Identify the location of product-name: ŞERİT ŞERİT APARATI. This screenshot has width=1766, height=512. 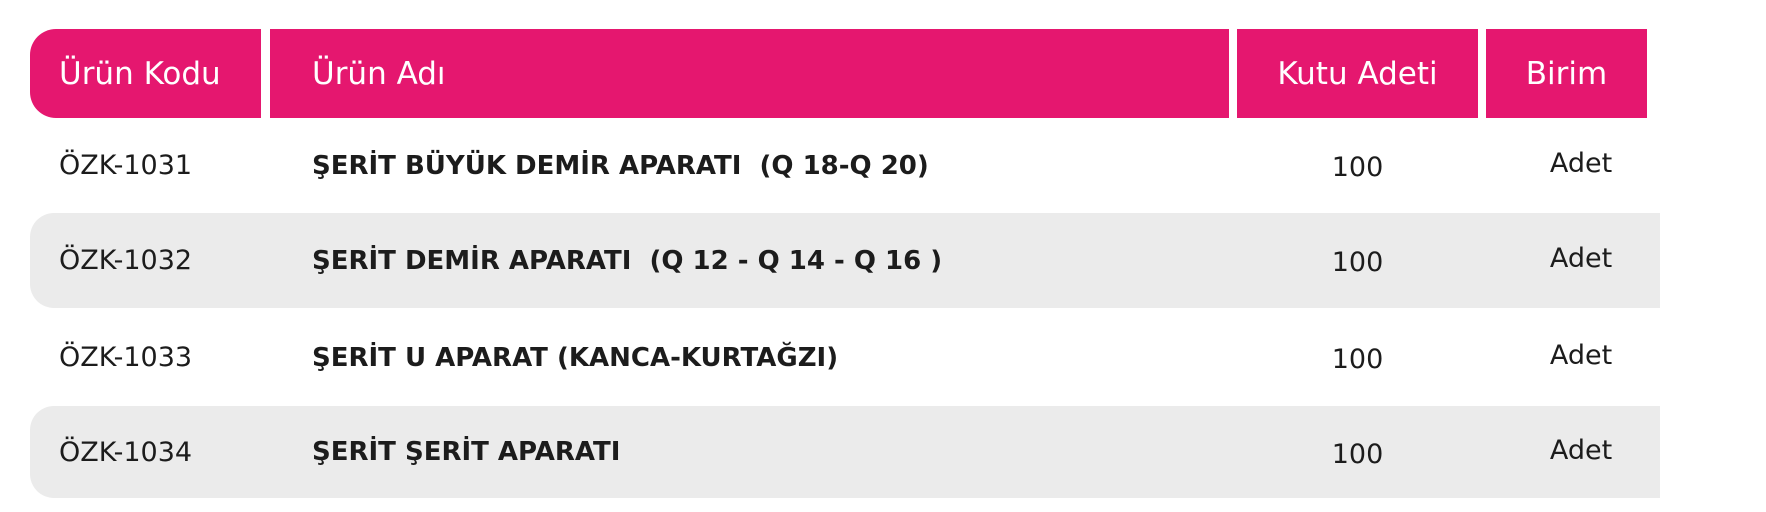
(466, 452).